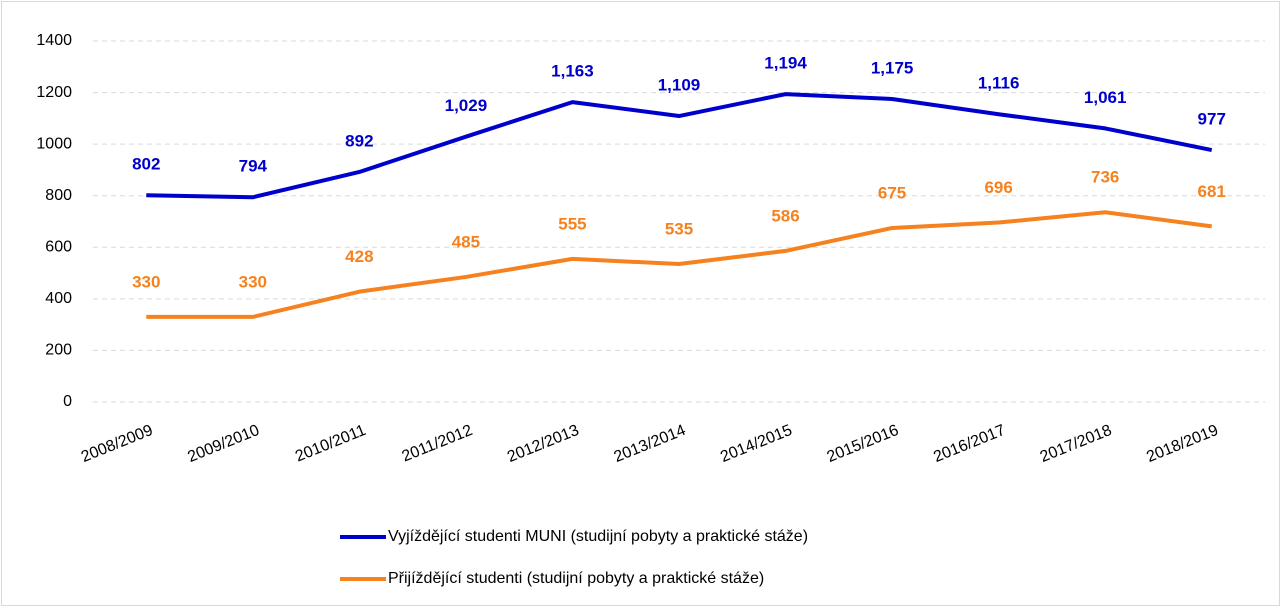  Describe the element at coordinates (466, 105) in the screenshot. I see `data-label: 1,029` at that location.